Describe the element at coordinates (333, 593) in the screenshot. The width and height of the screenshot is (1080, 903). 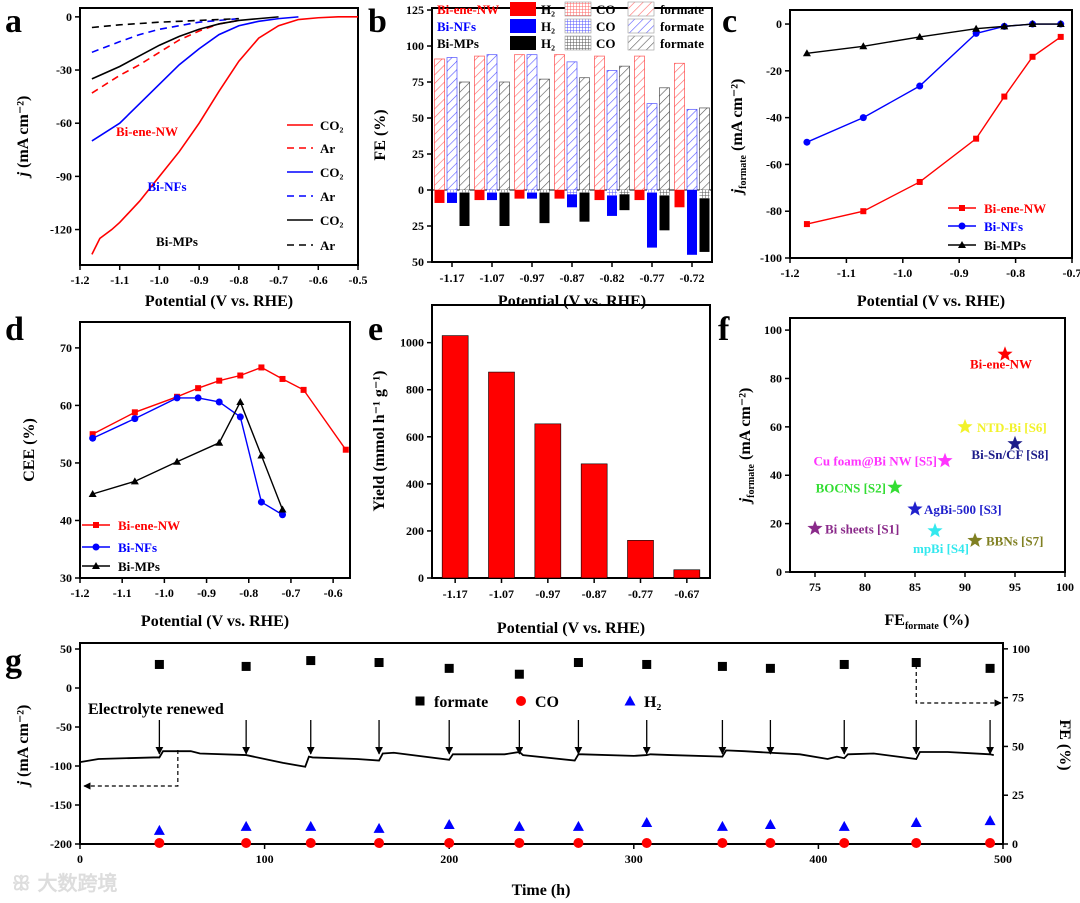
I see `x-tick-label: -0.6` at that location.